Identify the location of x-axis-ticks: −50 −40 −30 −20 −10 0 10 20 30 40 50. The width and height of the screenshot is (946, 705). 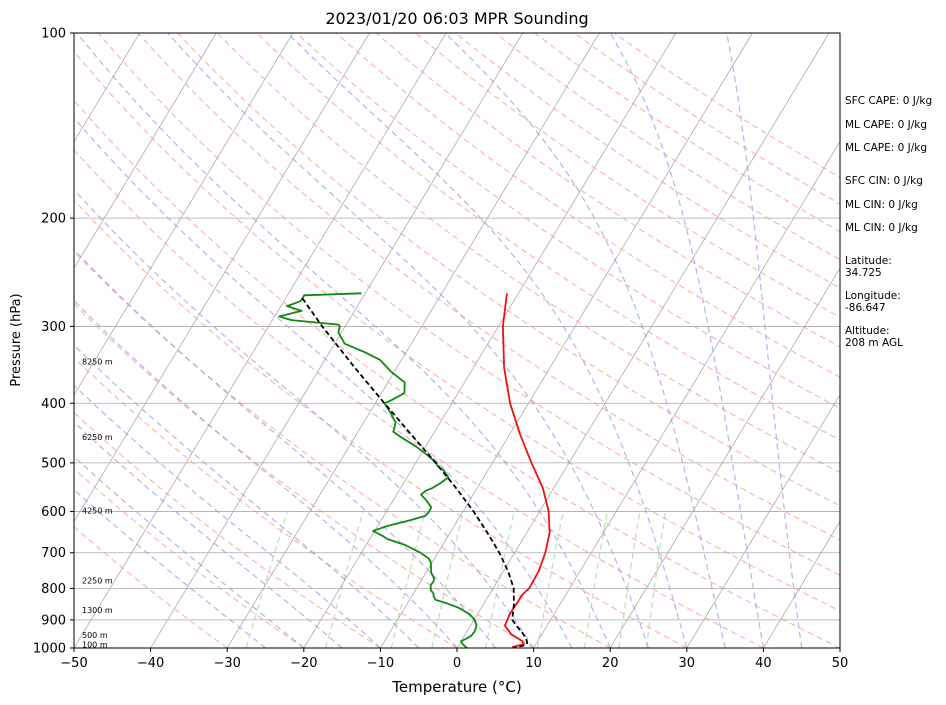
(454, 659).